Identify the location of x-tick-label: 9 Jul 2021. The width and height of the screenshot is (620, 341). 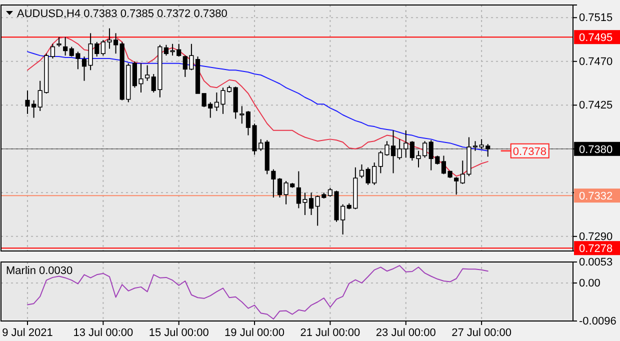
(27, 332).